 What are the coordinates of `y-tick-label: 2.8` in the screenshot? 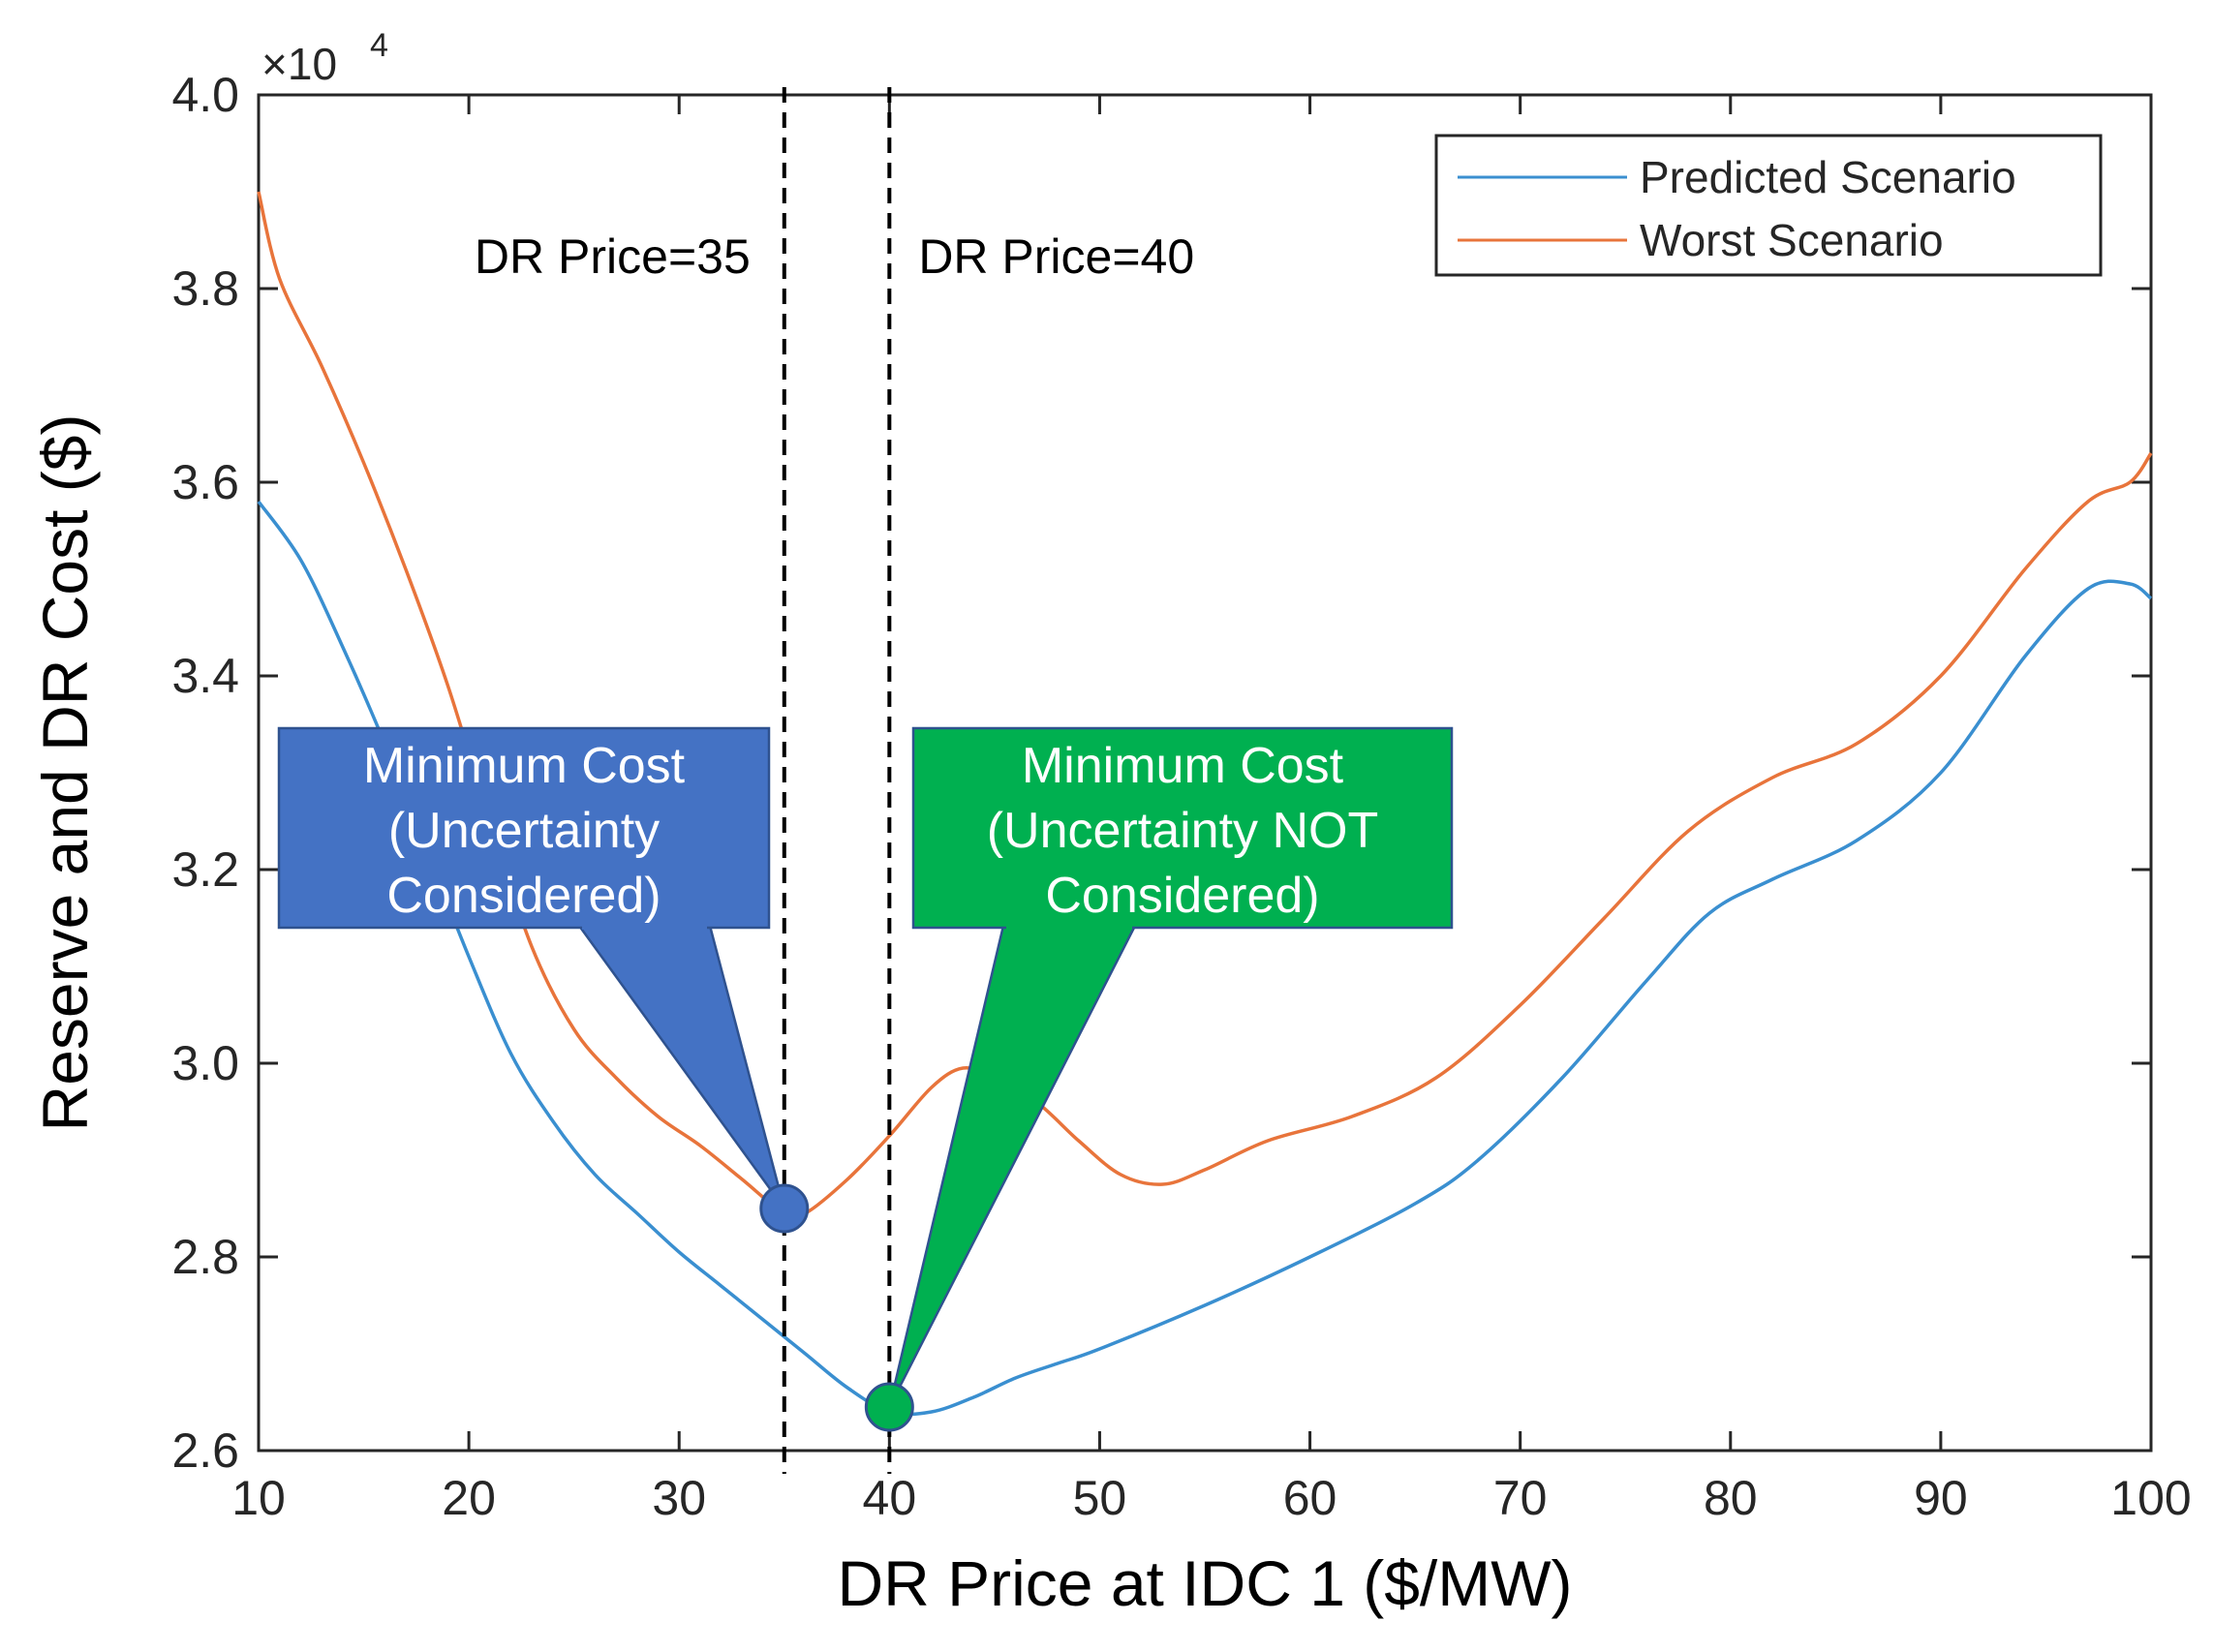 It's located at (205, 1257).